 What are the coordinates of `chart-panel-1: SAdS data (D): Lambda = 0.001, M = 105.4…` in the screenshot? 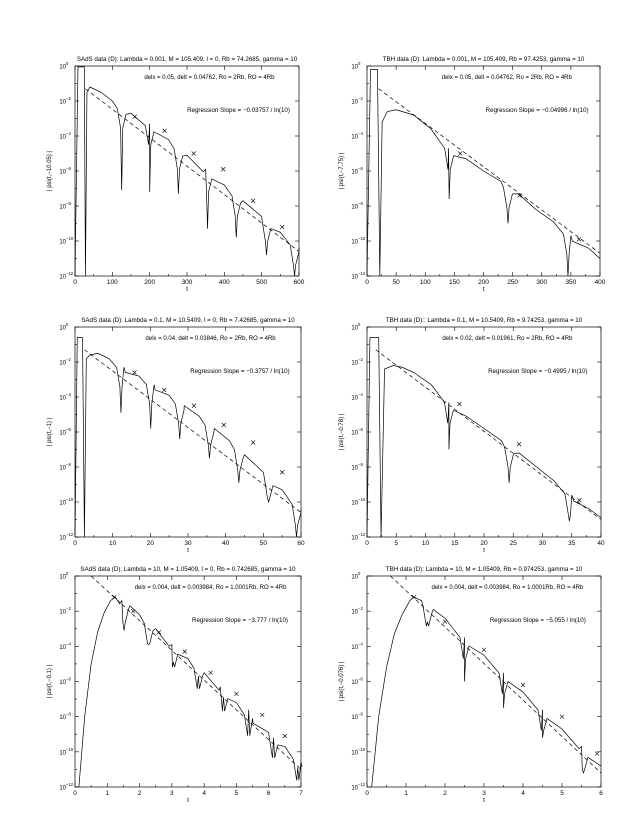 It's located at (176, 174).